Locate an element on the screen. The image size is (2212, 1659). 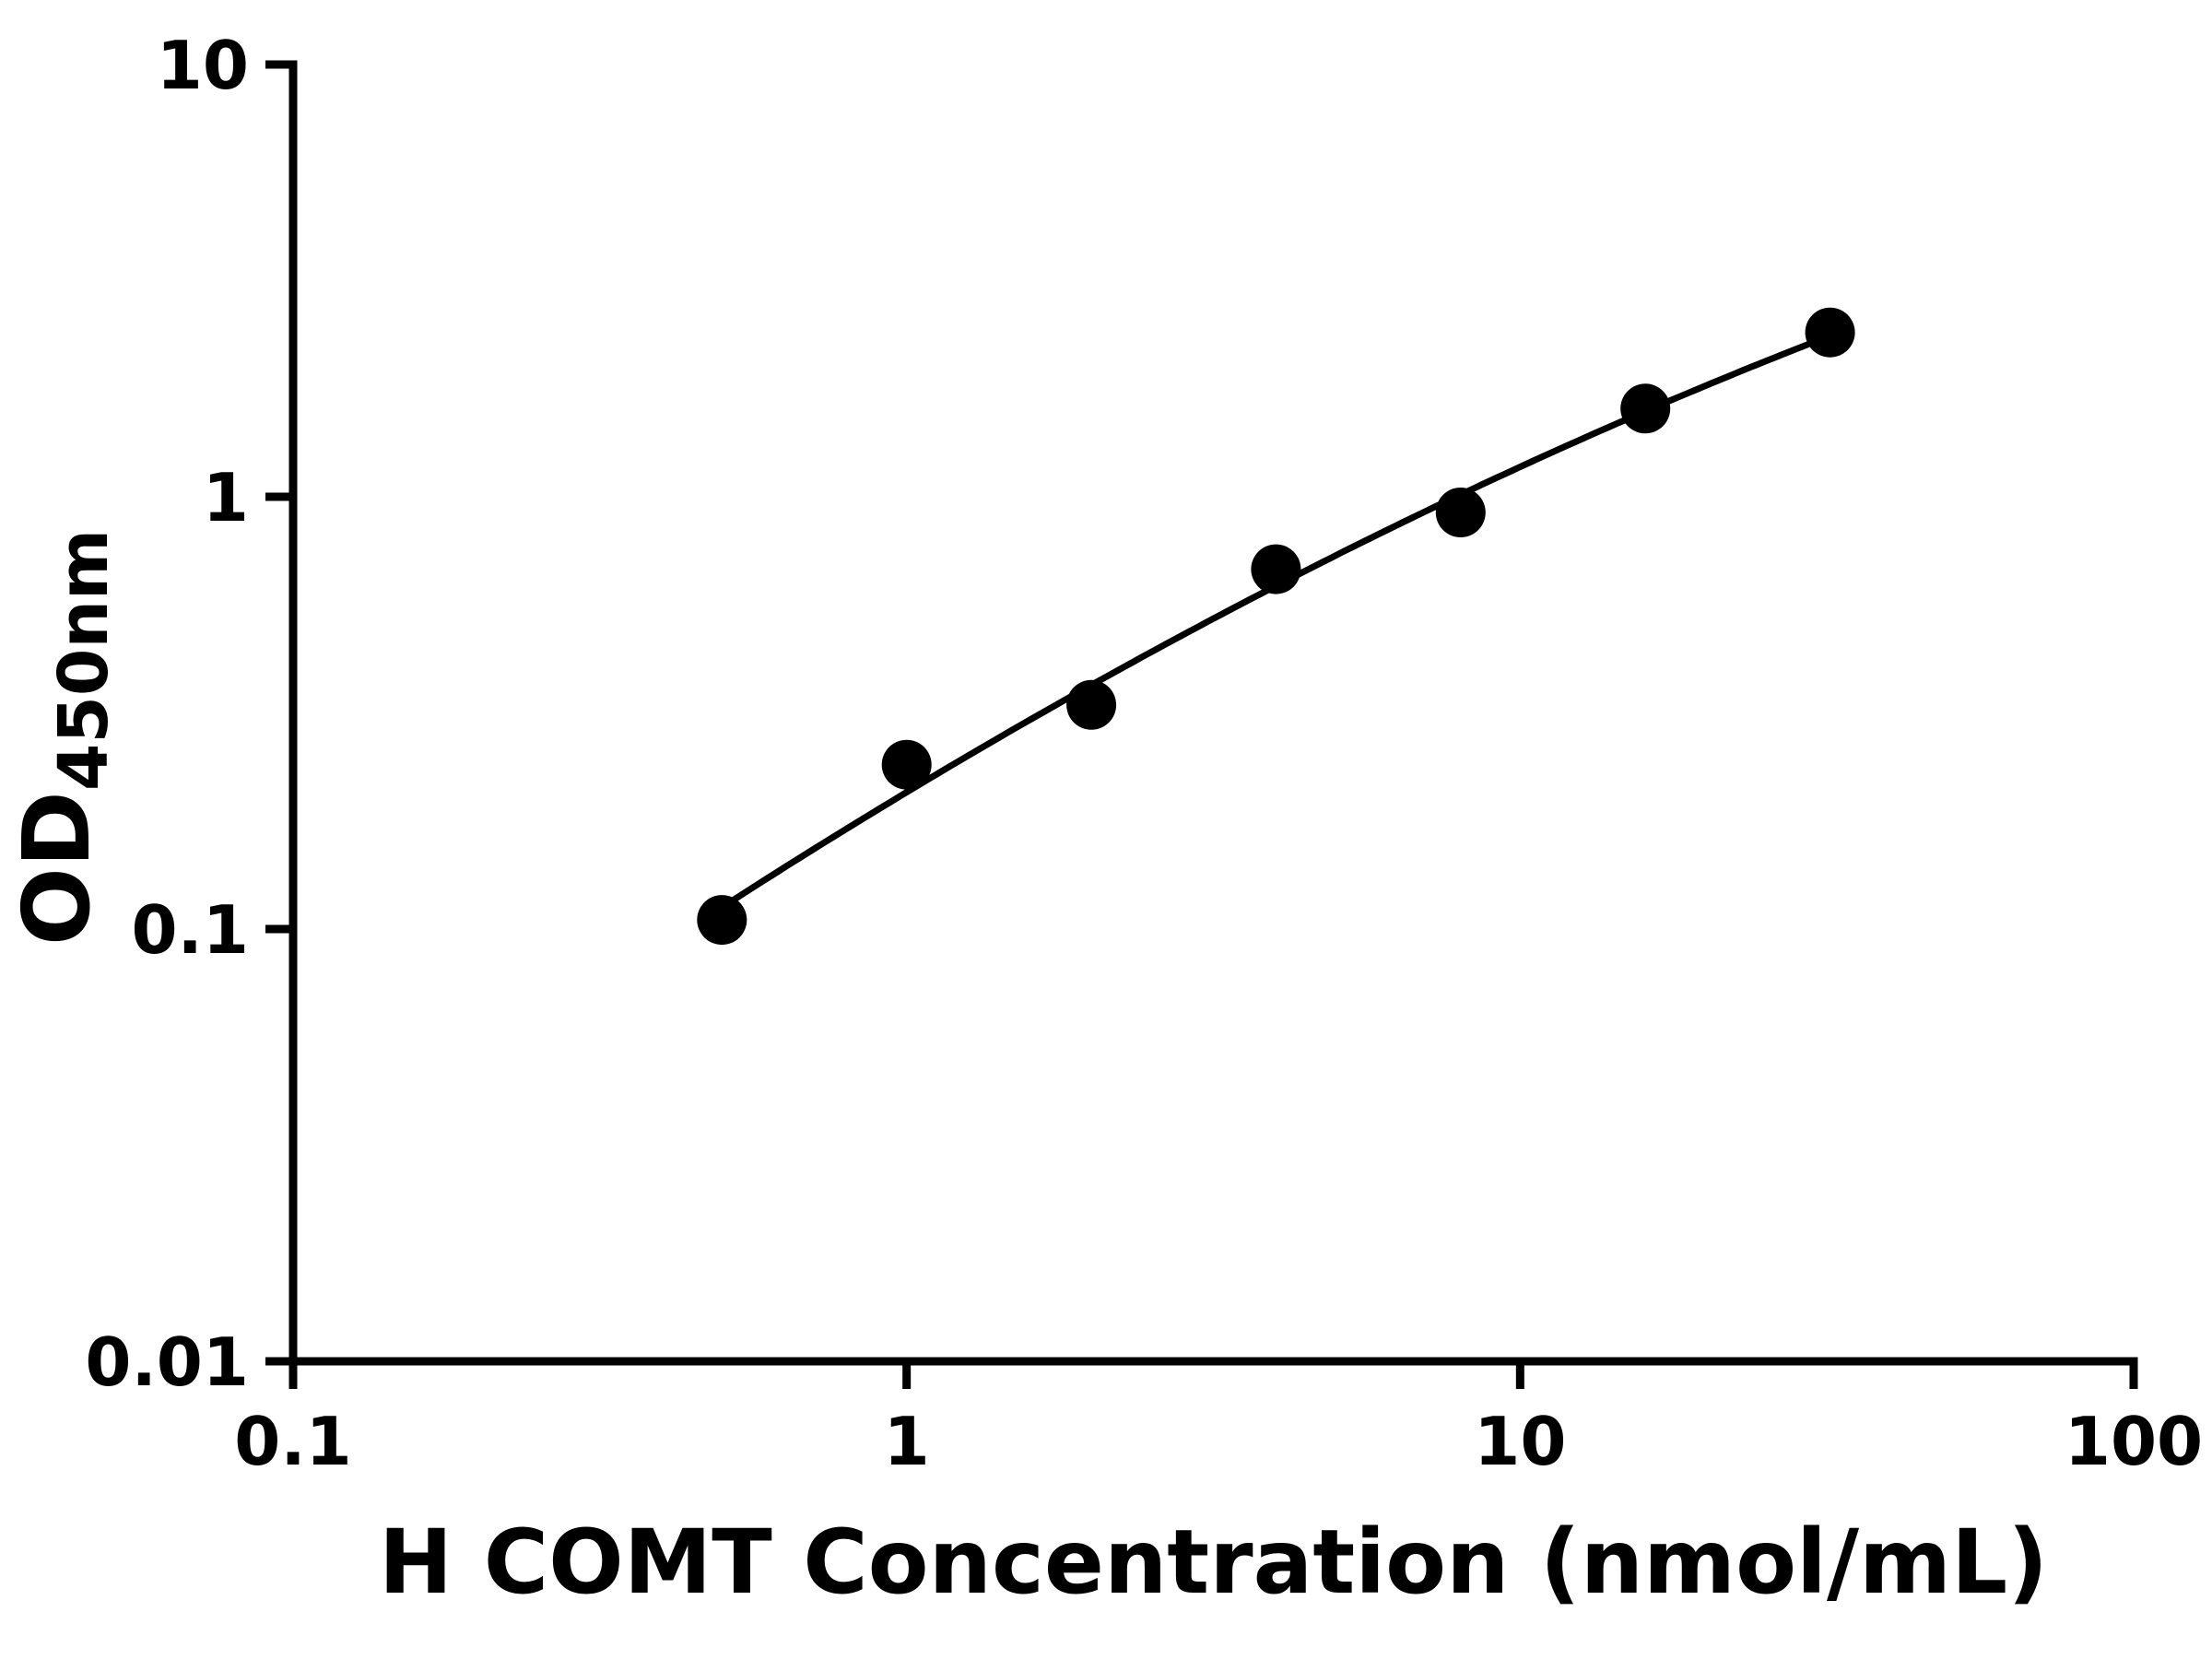
svg-text: OD450nm is located at coordinates (63, 737).